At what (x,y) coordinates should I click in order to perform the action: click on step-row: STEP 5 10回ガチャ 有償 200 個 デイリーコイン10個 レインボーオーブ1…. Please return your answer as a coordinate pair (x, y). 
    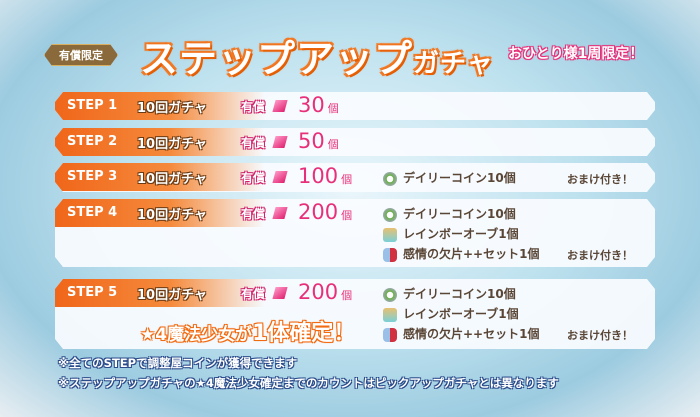
    Looking at the image, I should click on (355, 314).